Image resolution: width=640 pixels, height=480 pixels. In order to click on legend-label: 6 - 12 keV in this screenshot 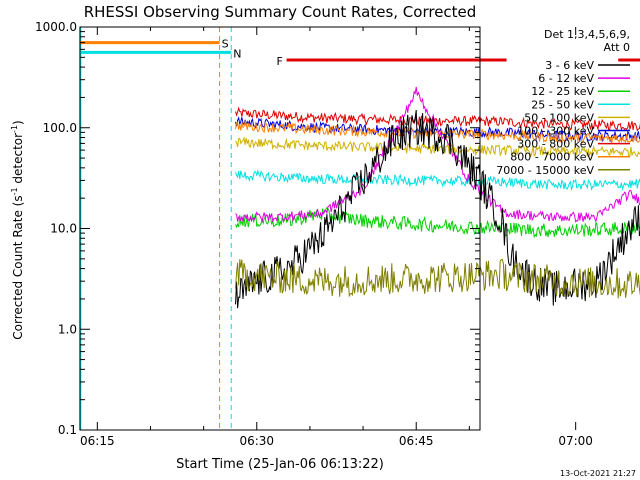, I will do `click(566, 78)`.